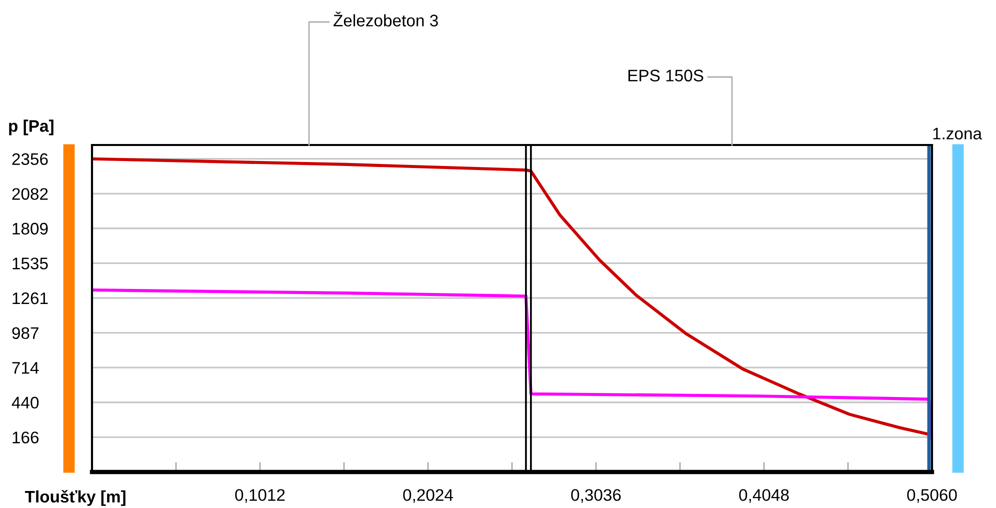  I want to click on x-axis-title: Tloušťky [m], so click(75, 498).